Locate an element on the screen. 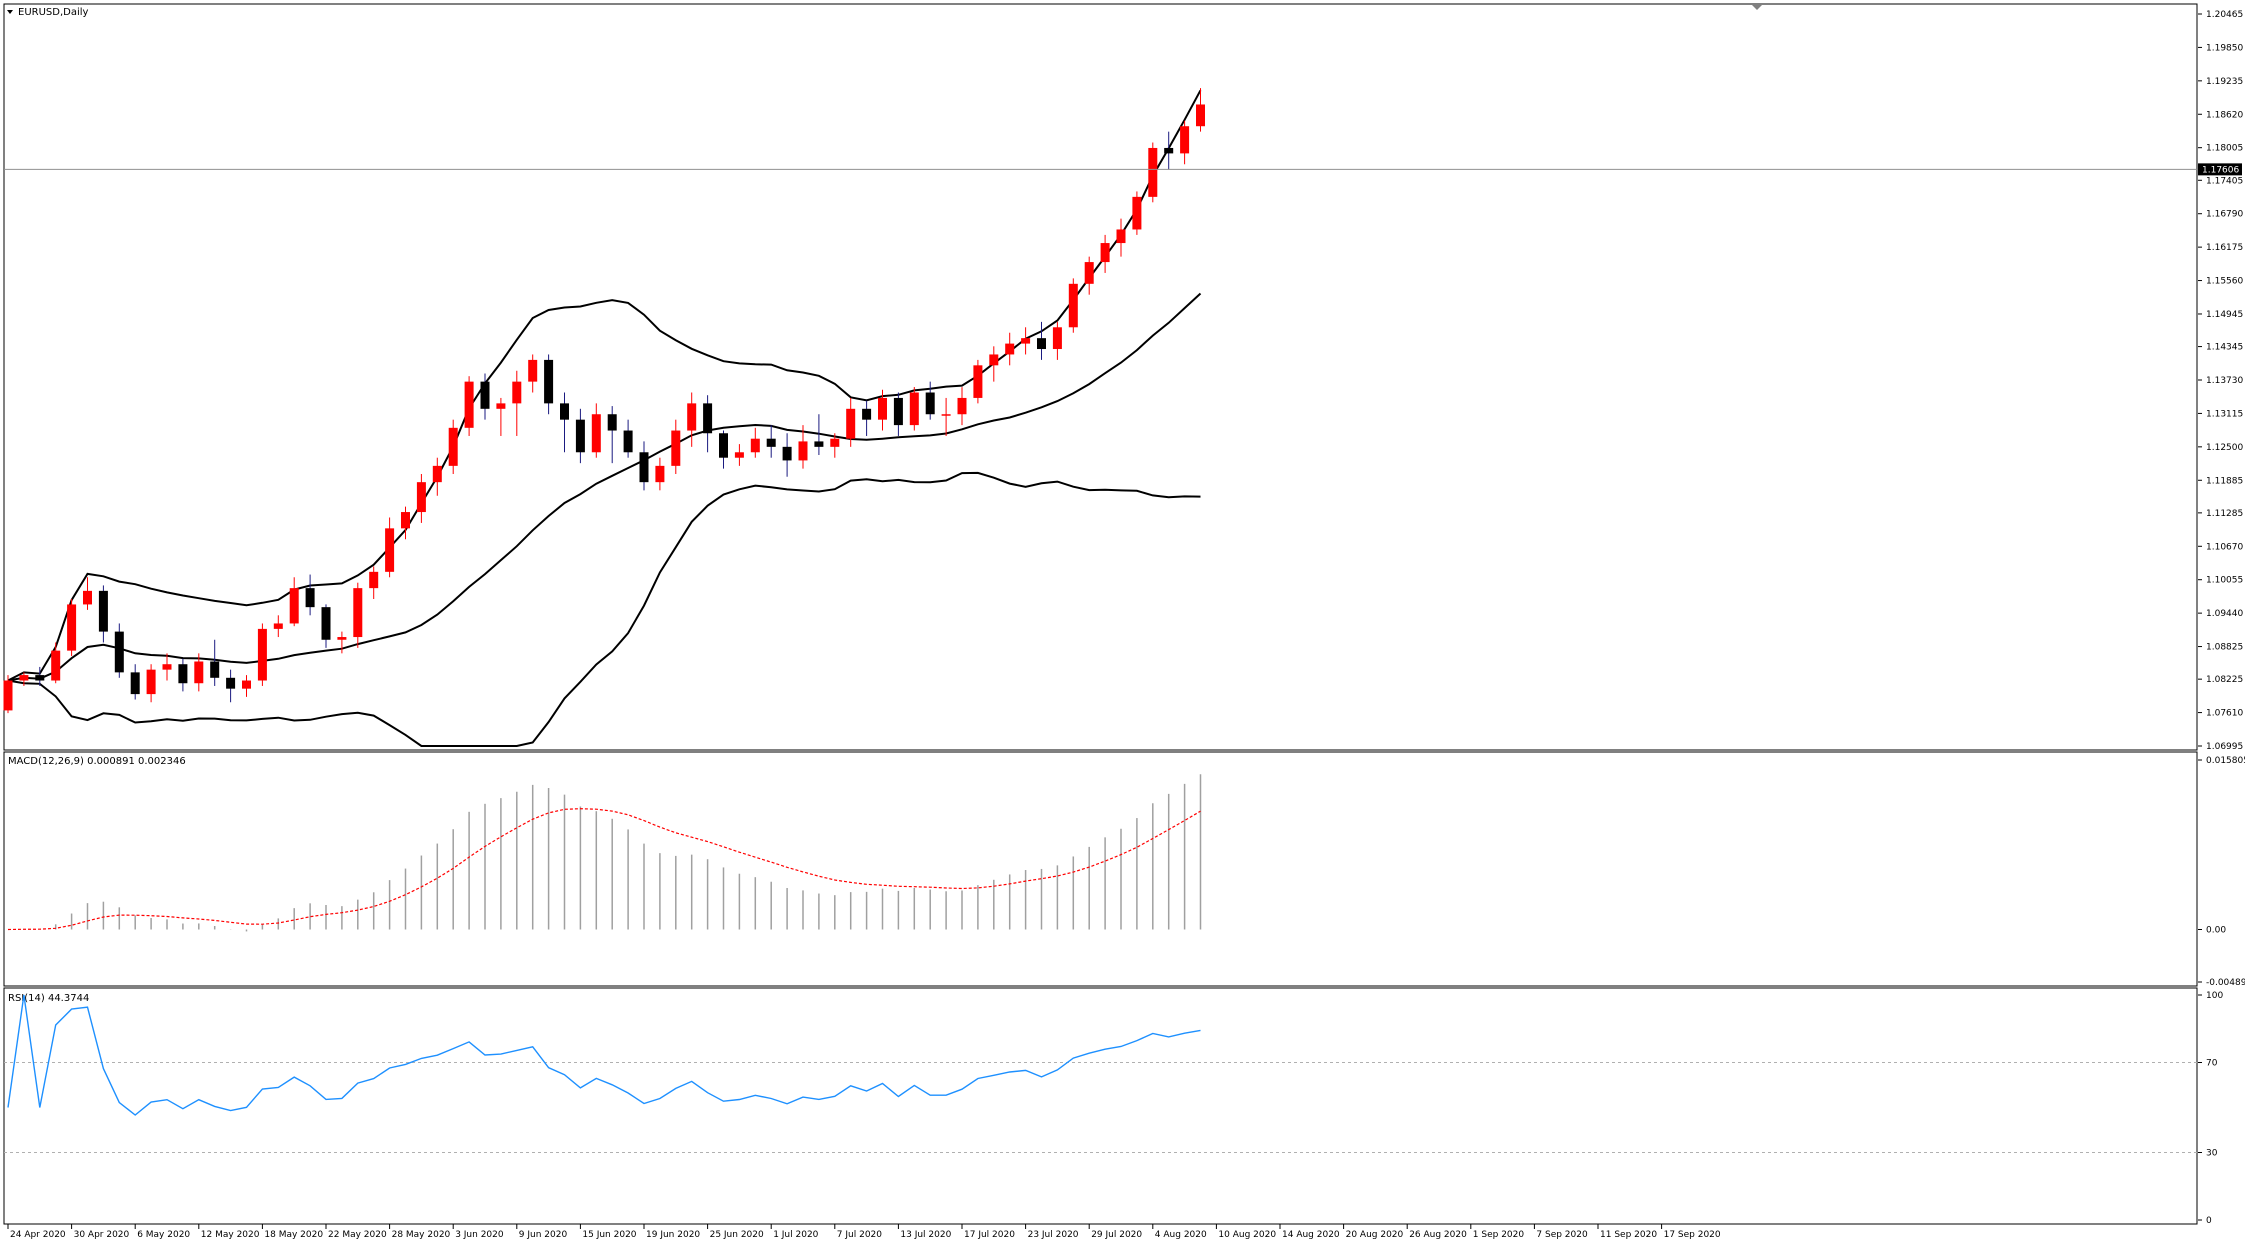  price-tick-label: 1.13115 is located at coordinates (2224, 414).